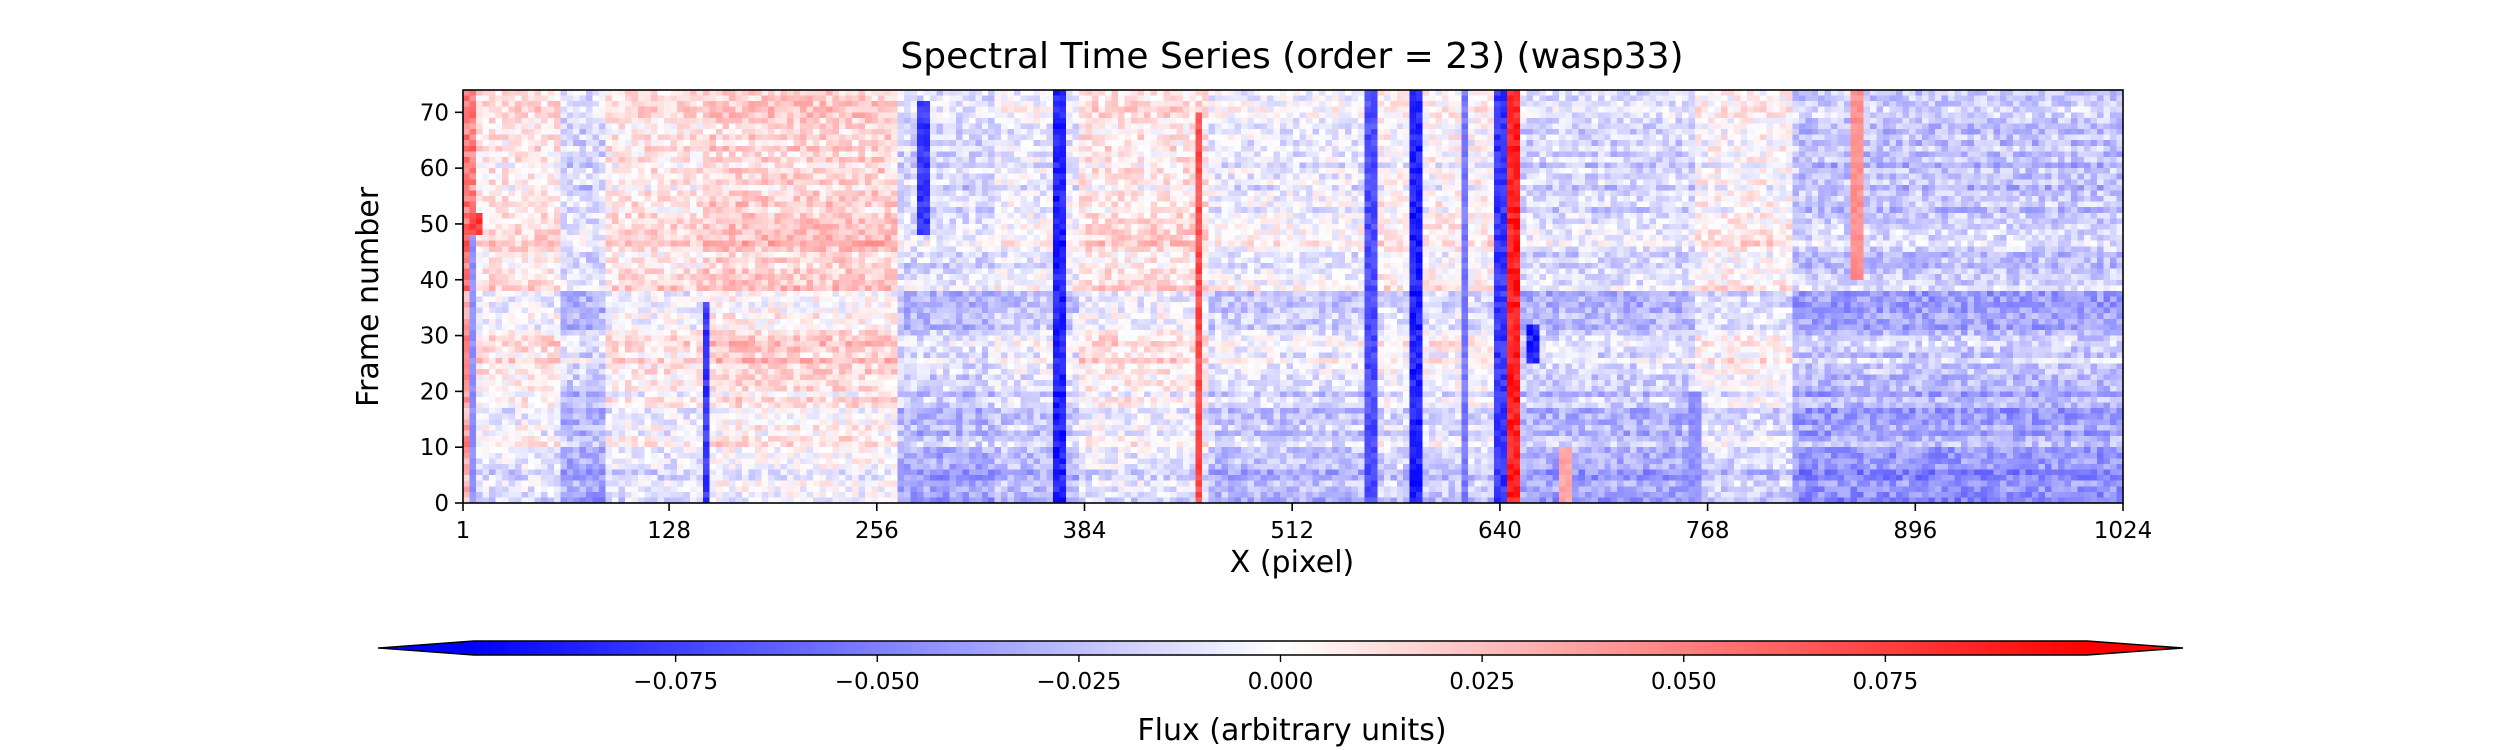 This screenshot has height=750, width=2520. I want to click on colorbar-outline, so click(1280, 648).